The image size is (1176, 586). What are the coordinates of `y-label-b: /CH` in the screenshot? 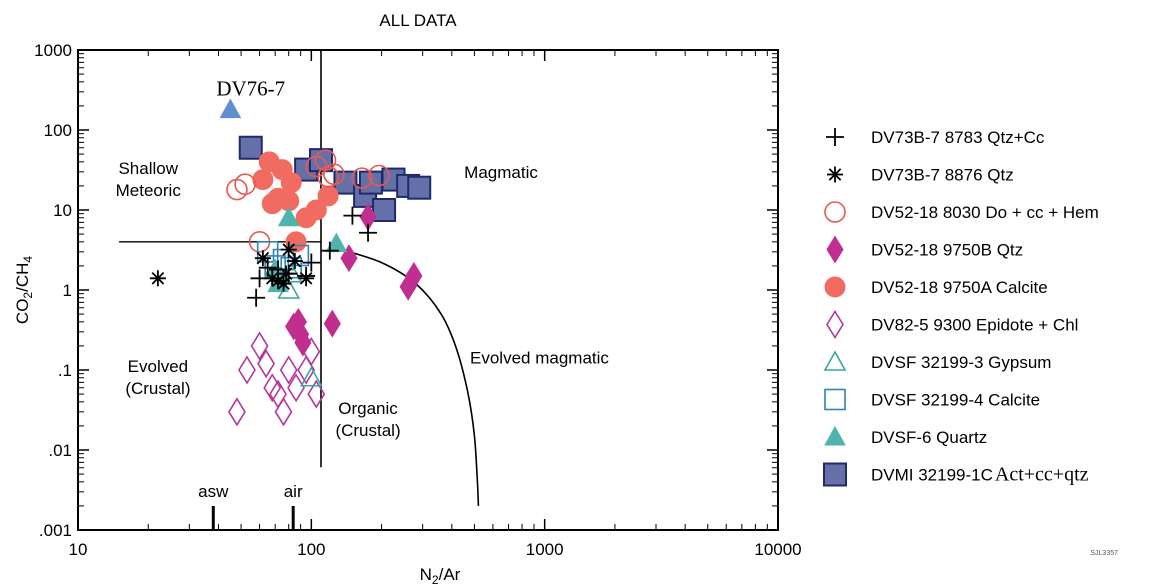 It's located at (22, 277).